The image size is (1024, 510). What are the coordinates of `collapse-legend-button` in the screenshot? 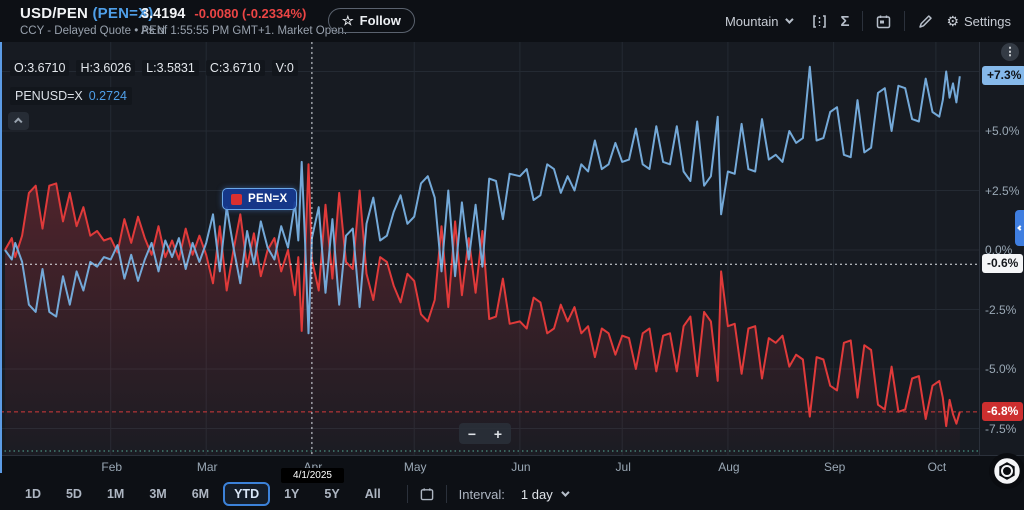 It's located at (18, 121).